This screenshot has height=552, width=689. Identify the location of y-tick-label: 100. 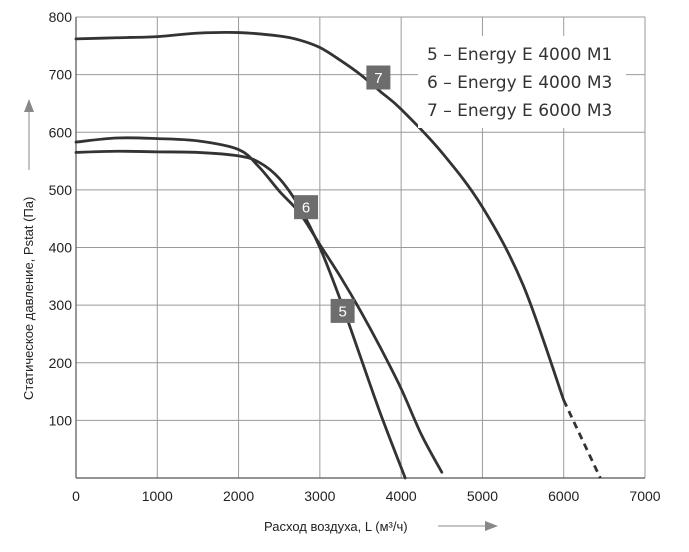
(61, 420).